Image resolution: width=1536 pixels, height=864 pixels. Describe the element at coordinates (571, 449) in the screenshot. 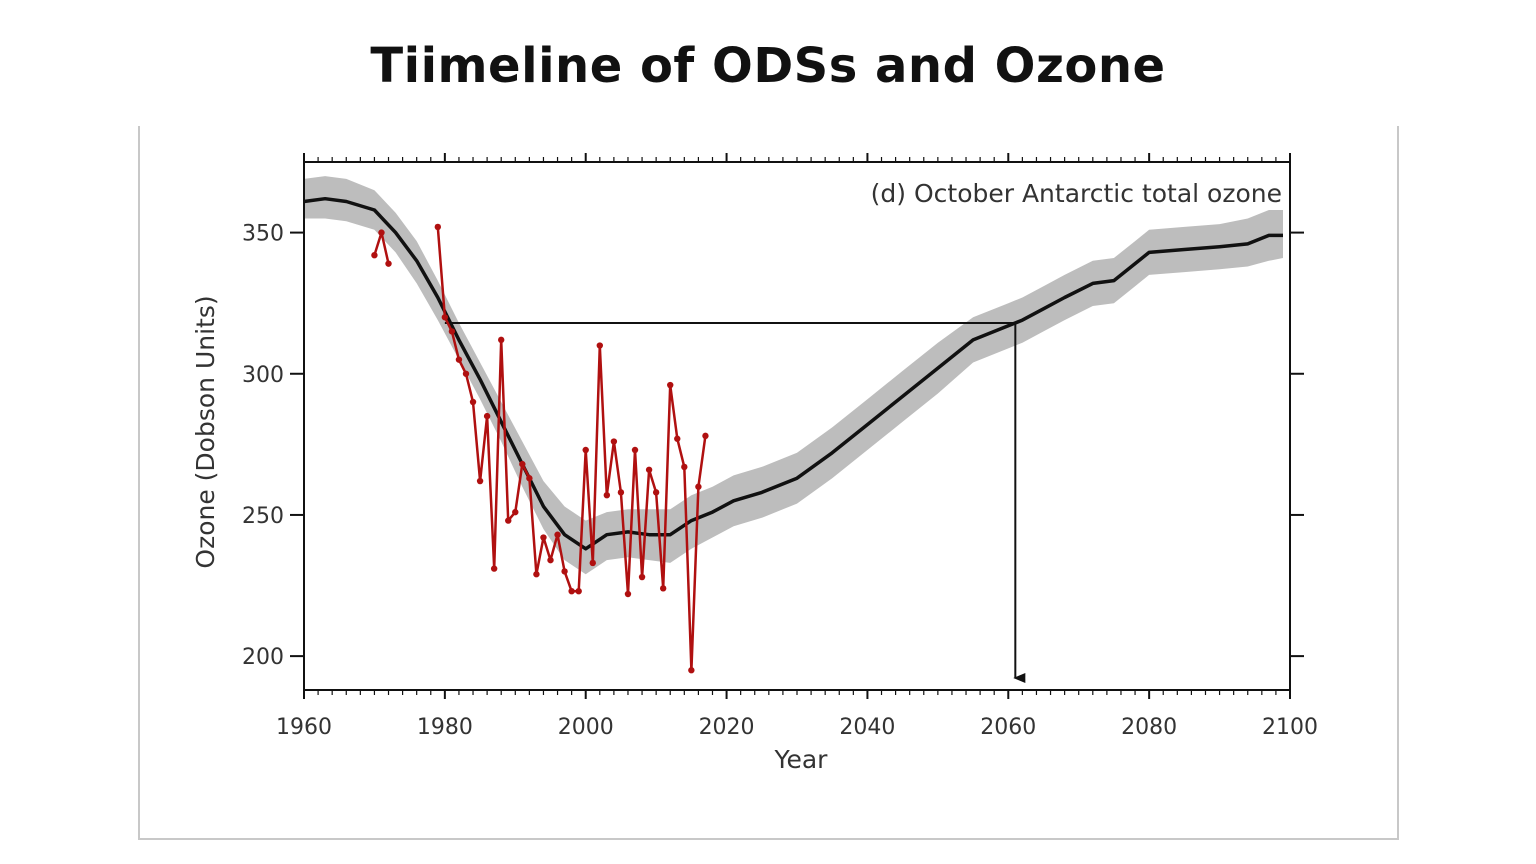

I see `observations-line` at that location.